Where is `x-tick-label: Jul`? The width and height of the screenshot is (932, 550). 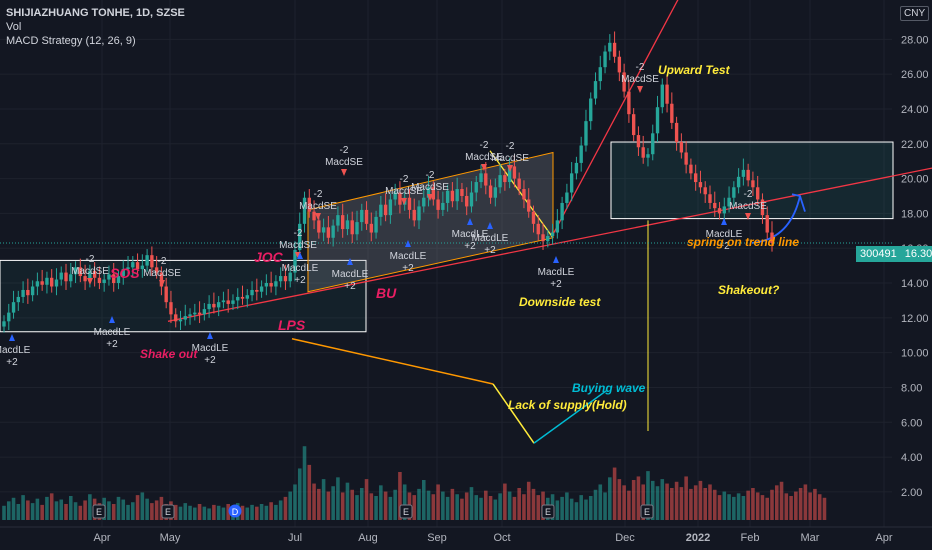 x-tick-label: Jul is located at coordinates (295, 538).